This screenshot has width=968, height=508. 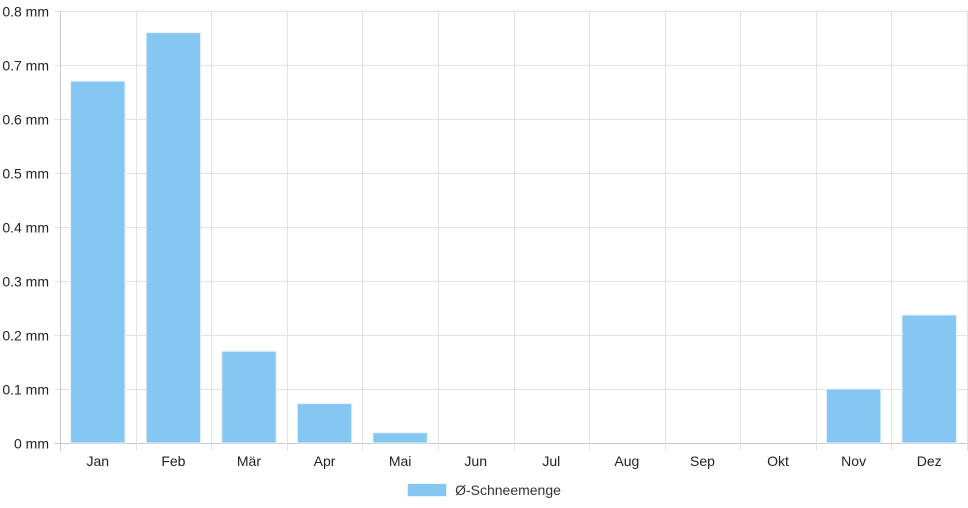 What do you see at coordinates (25, 120) in the screenshot?
I see `y-tick-label: 0.6 mm` at bounding box center [25, 120].